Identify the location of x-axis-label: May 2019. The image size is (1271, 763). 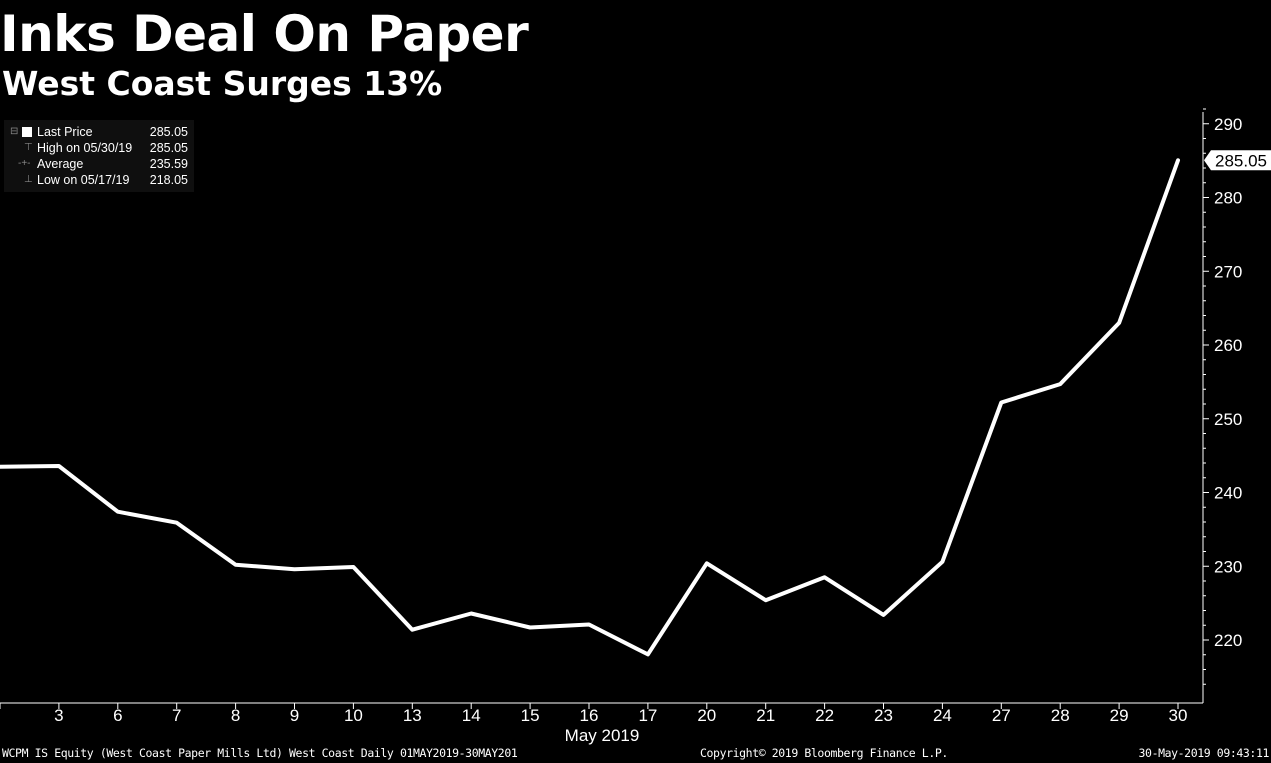
(602, 735).